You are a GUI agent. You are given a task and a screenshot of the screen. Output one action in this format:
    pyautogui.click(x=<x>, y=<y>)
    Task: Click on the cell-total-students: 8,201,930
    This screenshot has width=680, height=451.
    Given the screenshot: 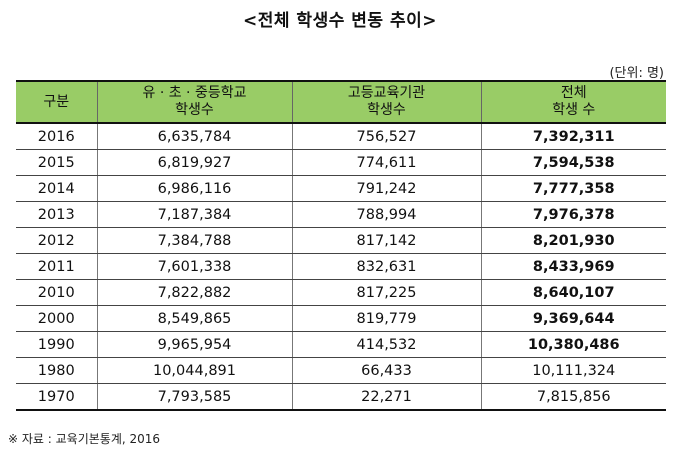 What is the action you would take?
    pyautogui.click(x=573, y=240)
    